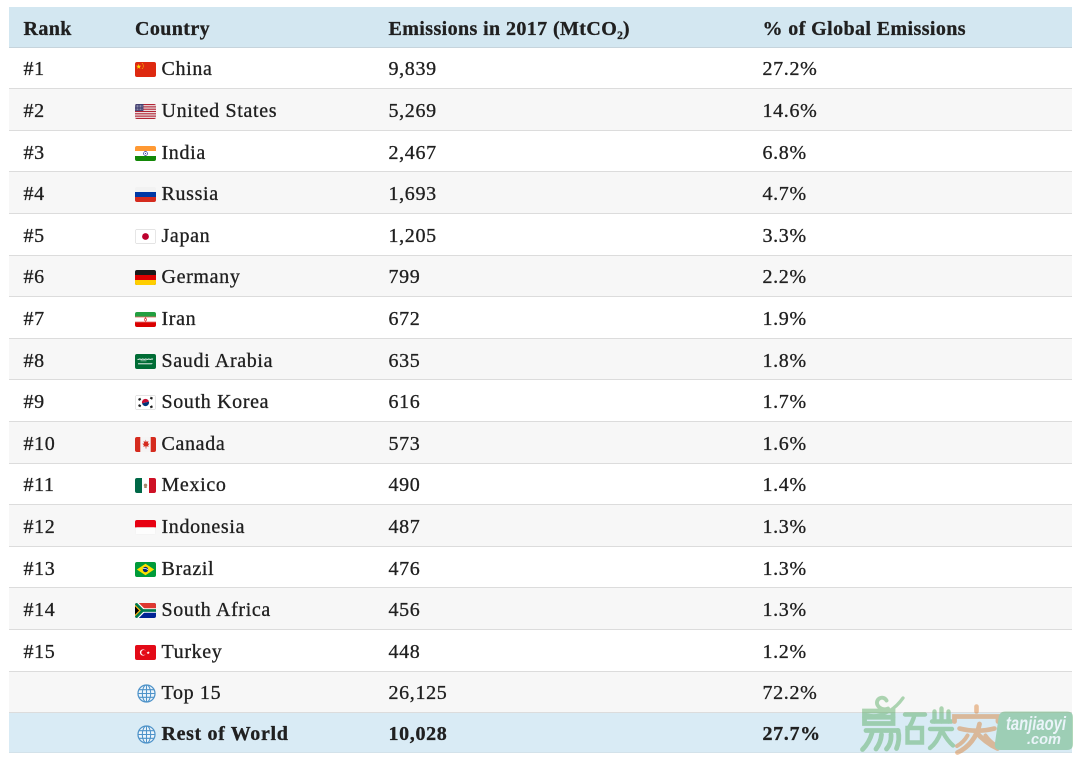  What do you see at coordinates (1044, 740) in the screenshot?
I see `svg-text: .com` at bounding box center [1044, 740].